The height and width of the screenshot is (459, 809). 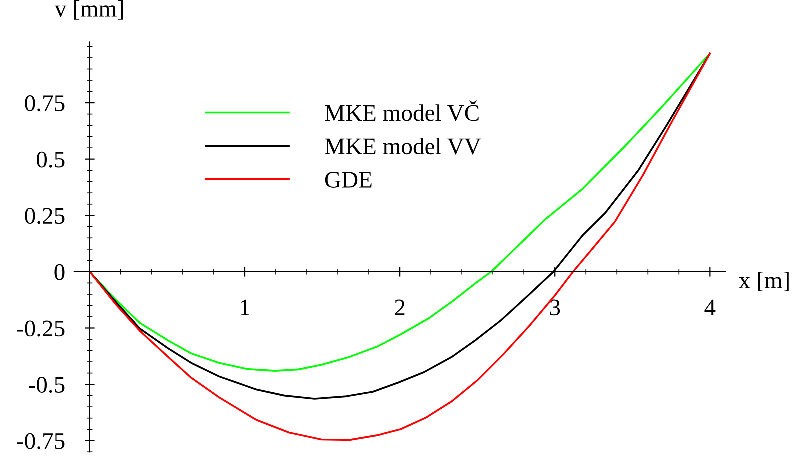 What do you see at coordinates (45, 104) in the screenshot?
I see `y-tick-label: 0.75` at bounding box center [45, 104].